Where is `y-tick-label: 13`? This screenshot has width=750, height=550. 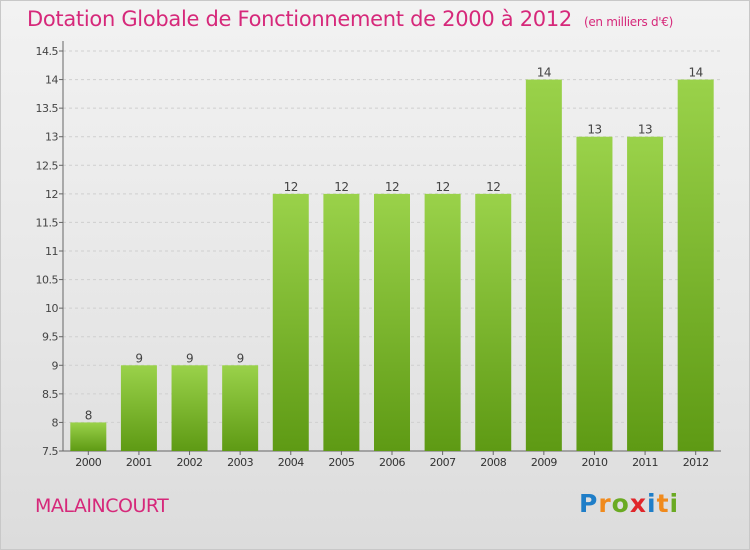
y-tick-label: 13 is located at coordinates (51, 137).